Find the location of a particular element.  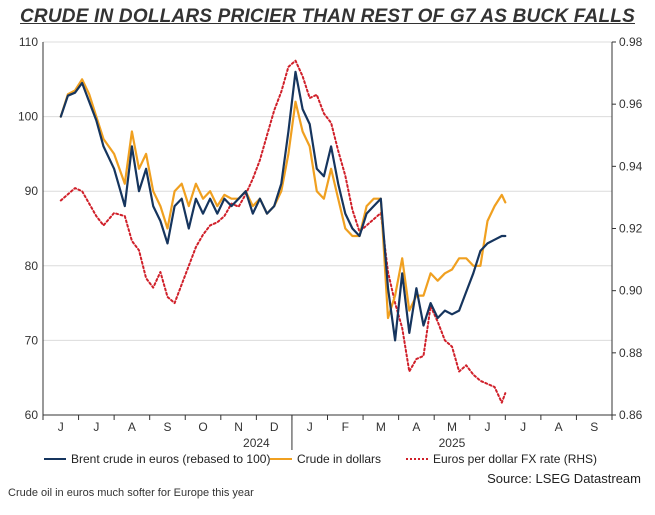

legend-item-dollars: Crude in dollars is located at coordinates (325, 459).